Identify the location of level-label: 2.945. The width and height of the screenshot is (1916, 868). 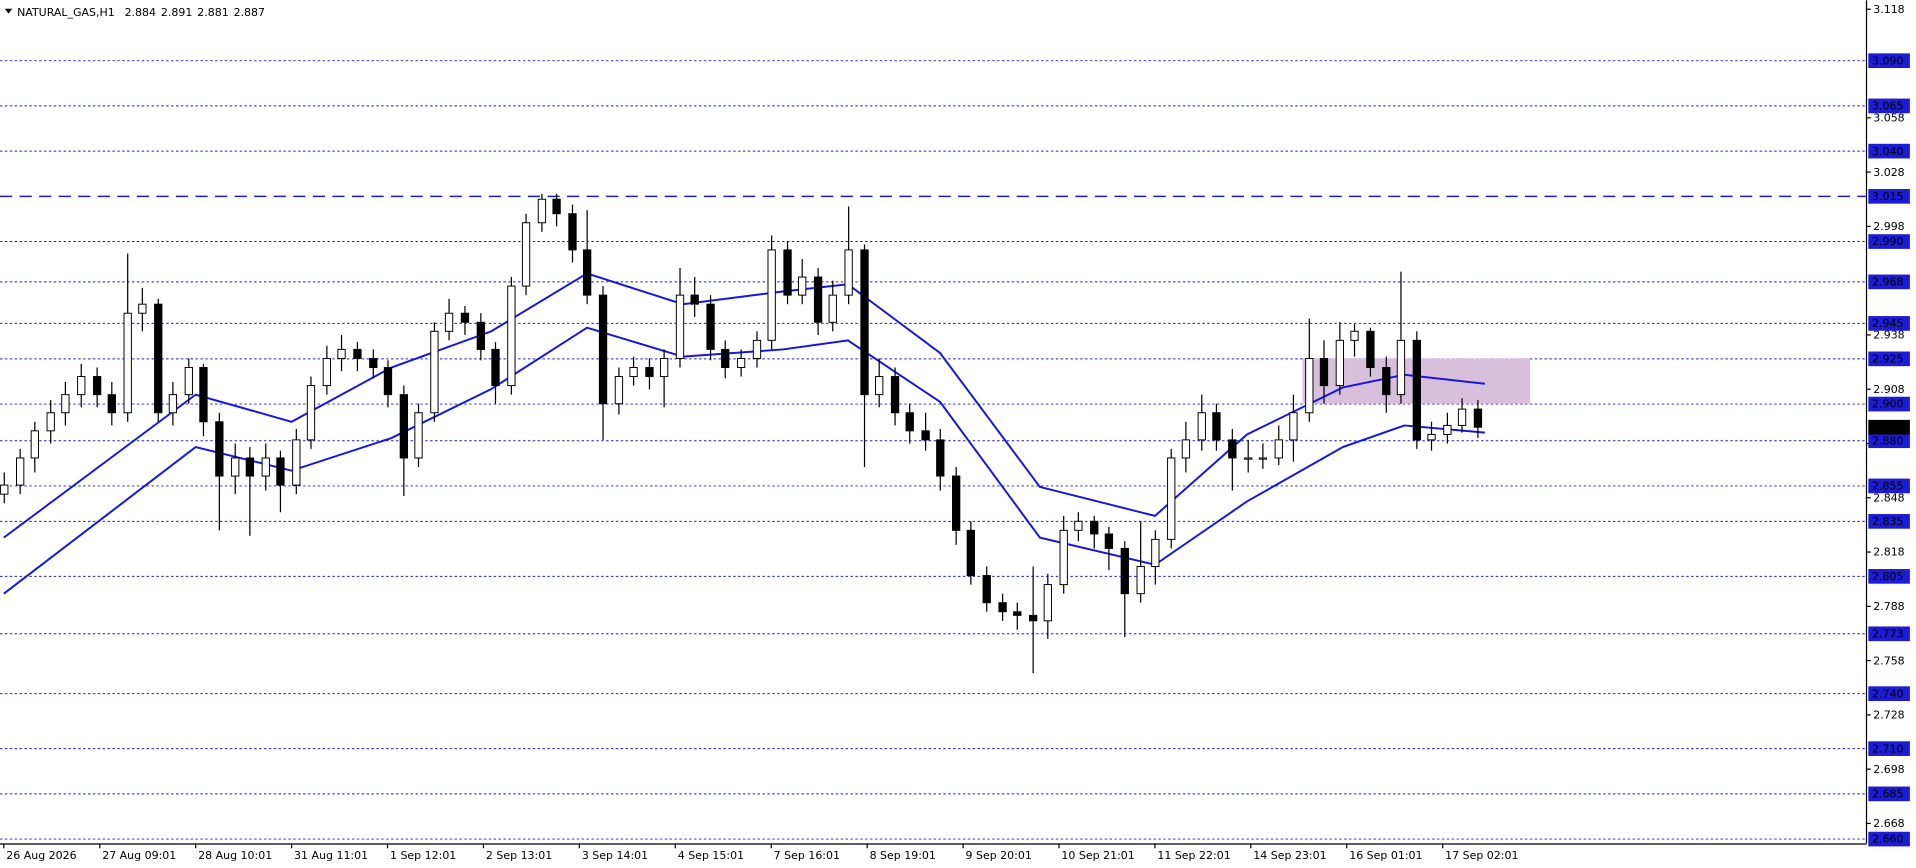
(1887, 323).